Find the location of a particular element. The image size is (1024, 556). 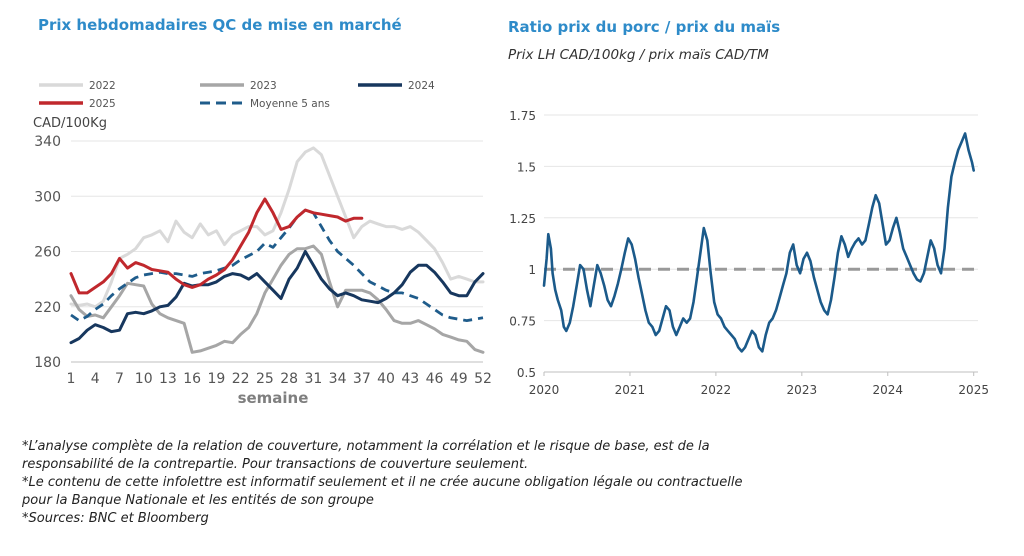

legend-label: Moyenne 5 ans is located at coordinates (290, 104).